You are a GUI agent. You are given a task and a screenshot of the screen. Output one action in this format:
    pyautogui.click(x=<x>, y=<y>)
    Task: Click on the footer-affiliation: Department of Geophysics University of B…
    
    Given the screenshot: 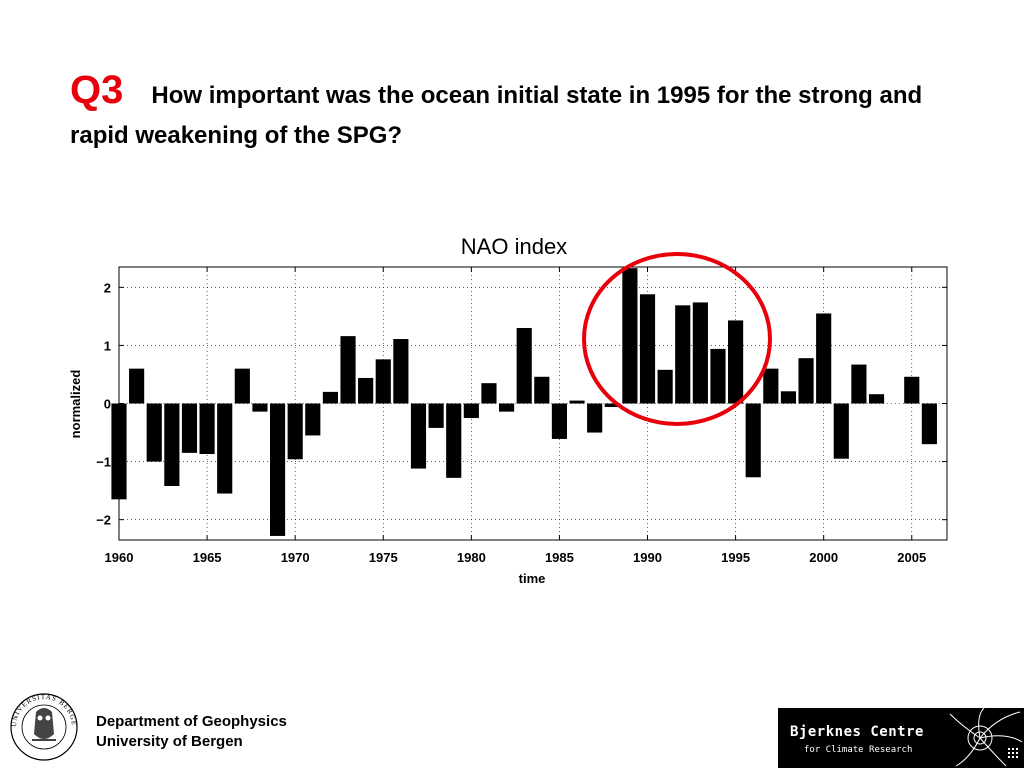 What is the action you would take?
    pyautogui.click(x=191, y=732)
    